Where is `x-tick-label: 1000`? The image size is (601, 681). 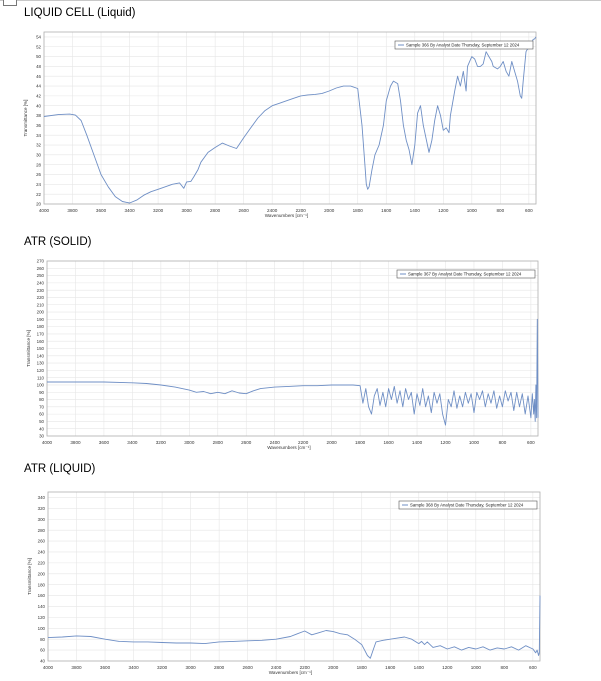 x-tick-label: 1000 is located at coordinates (476, 667).